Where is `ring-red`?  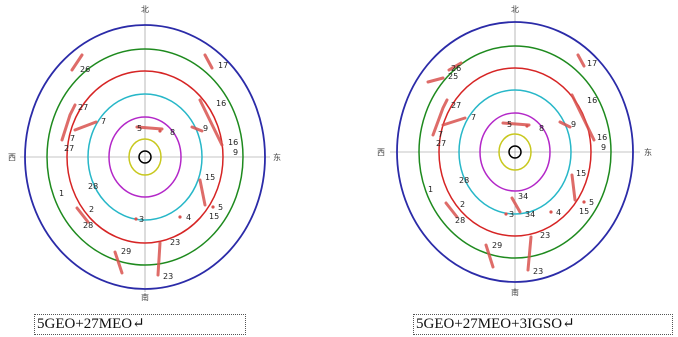 ring-red is located at coordinates (515, 152).